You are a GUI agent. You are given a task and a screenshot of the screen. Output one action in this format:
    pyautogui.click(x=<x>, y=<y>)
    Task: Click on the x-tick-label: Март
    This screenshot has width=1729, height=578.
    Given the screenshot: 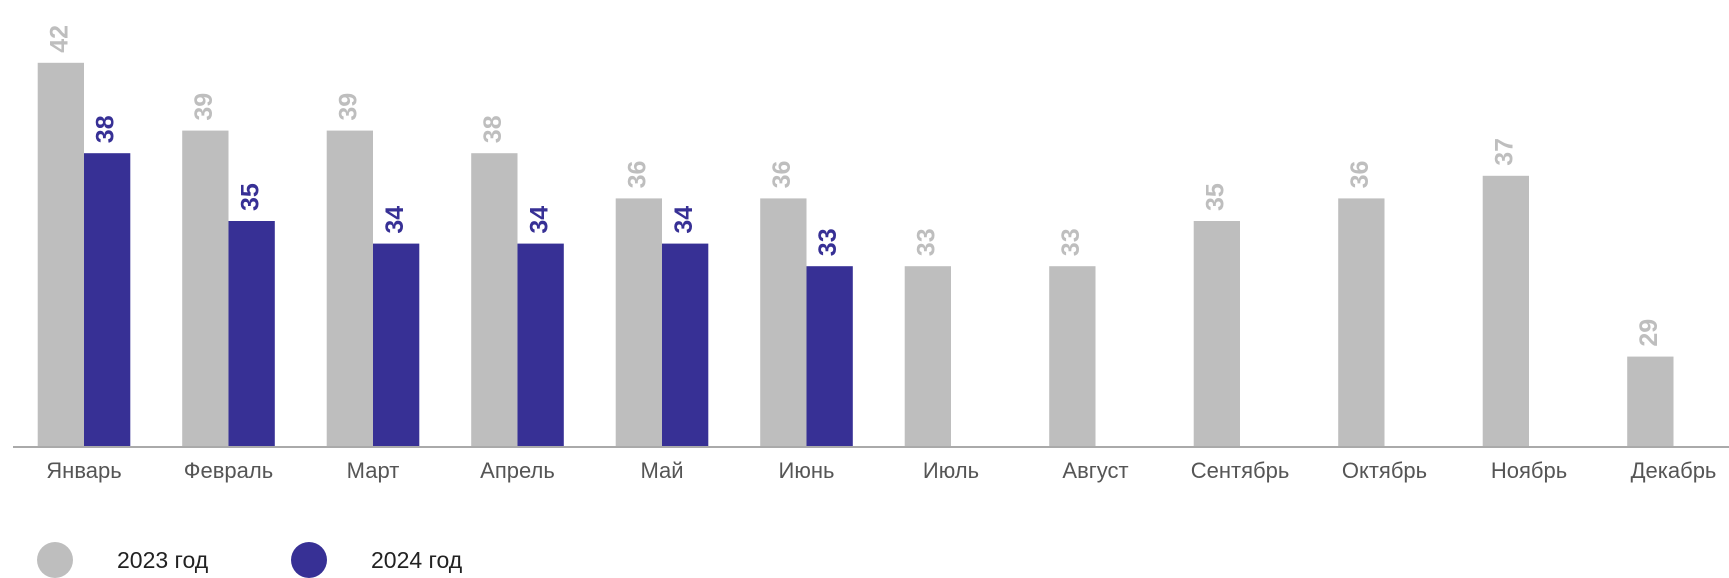 What is the action you would take?
    pyautogui.click(x=373, y=470)
    